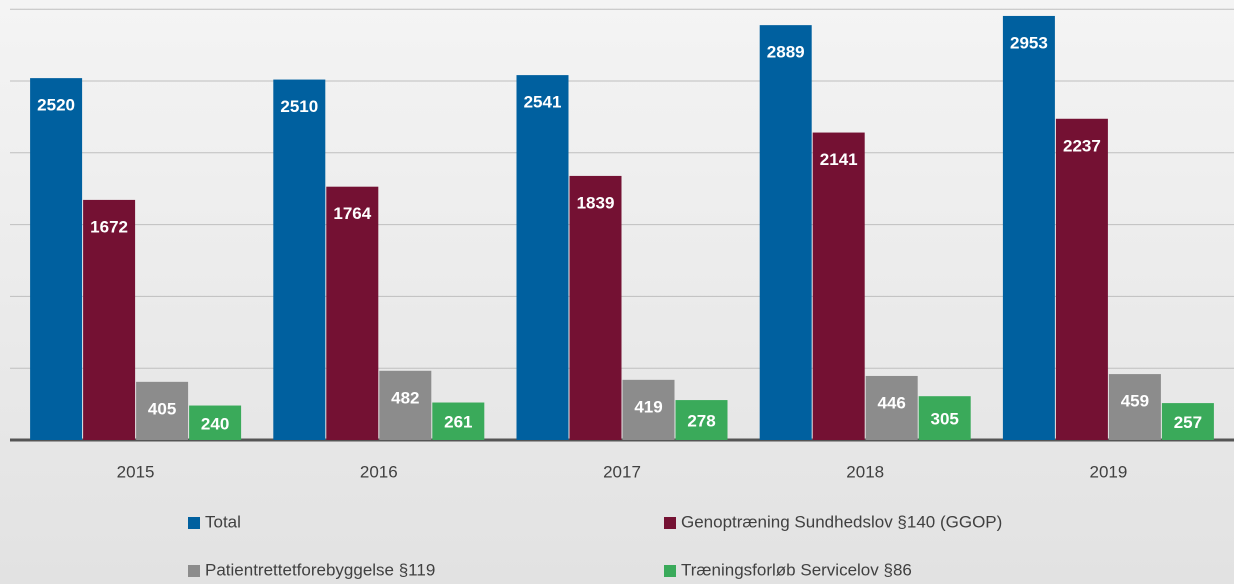 This screenshot has width=1234, height=584. Describe the element at coordinates (892, 402) in the screenshot. I see `value-label: 446` at that location.